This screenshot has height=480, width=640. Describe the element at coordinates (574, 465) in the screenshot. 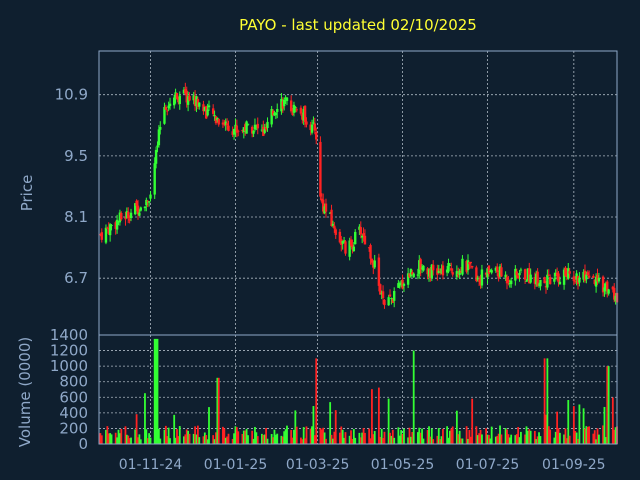

I see `x-tick-label: 01-09-25` at that location.